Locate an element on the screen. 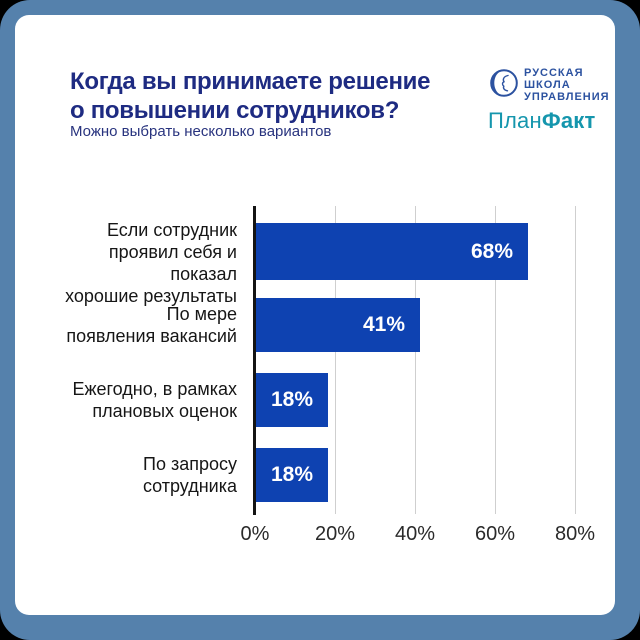 This screenshot has width=640, height=640. planfact-logo: ПланФакт is located at coordinates (541, 121).